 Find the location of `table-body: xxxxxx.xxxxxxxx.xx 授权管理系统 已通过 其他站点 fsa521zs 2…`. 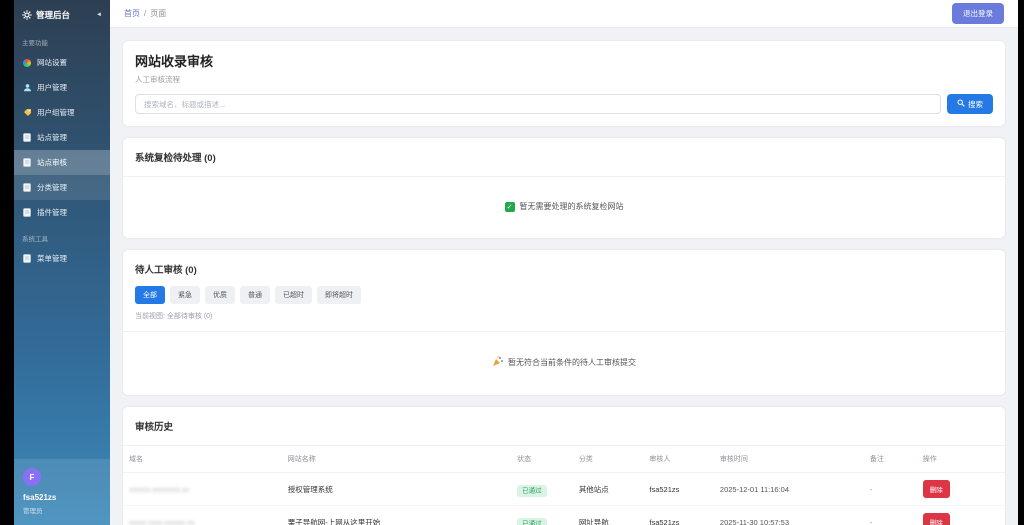

table-body: xxxxxx.xxxxxxxx.xx 授权管理系统 已通过 其他站点 fsa521zs 2… is located at coordinates (564, 498).